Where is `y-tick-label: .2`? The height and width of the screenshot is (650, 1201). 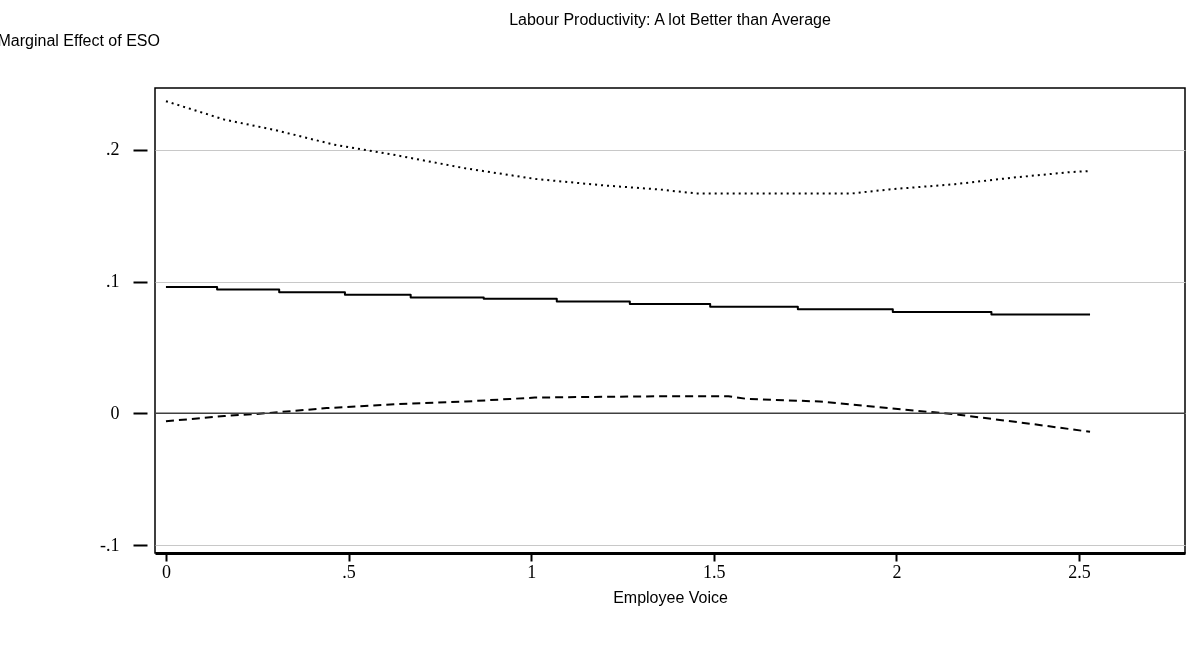 y-tick-label: .2 is located at coordinates (113, 149).